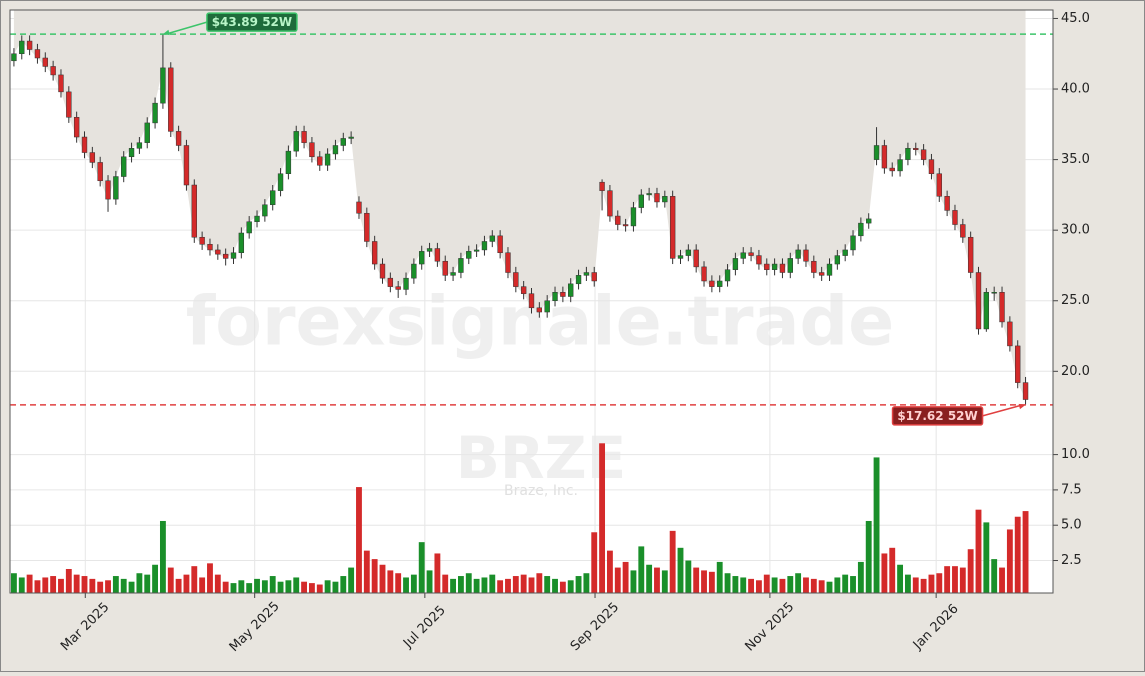  Describe the element at coordinates (540, 322) in the screenshot. I see `watermark: forexsignale.trade` at that location.